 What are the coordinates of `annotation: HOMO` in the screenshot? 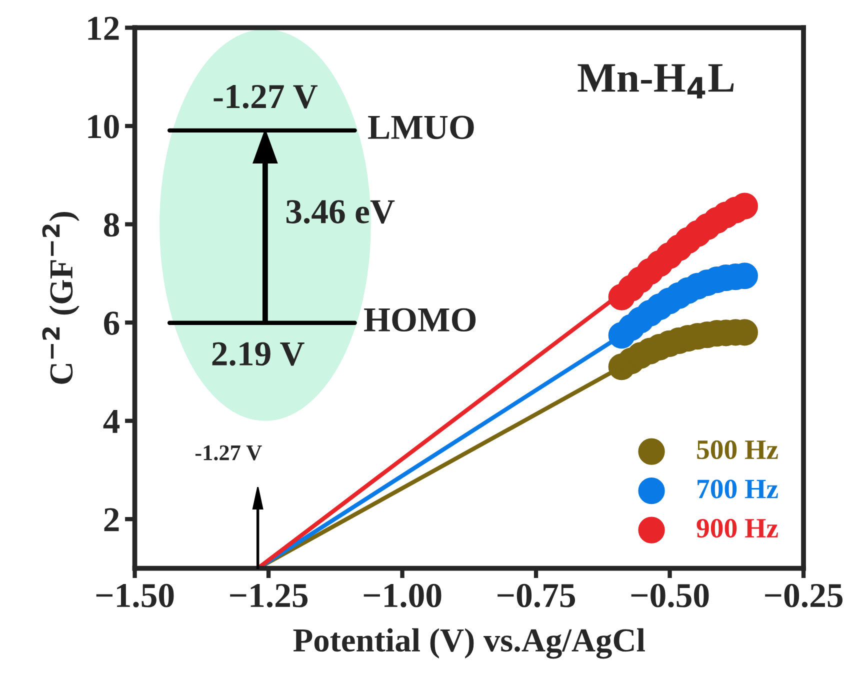 It's located at (420, 320).